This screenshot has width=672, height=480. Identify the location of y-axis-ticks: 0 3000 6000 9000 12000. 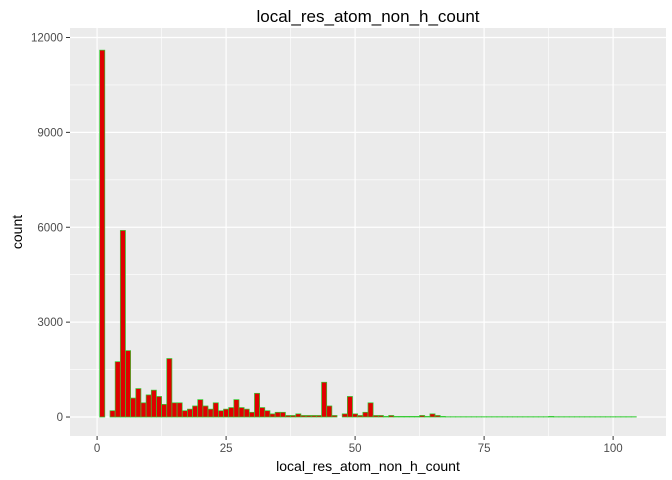
(50, 228).